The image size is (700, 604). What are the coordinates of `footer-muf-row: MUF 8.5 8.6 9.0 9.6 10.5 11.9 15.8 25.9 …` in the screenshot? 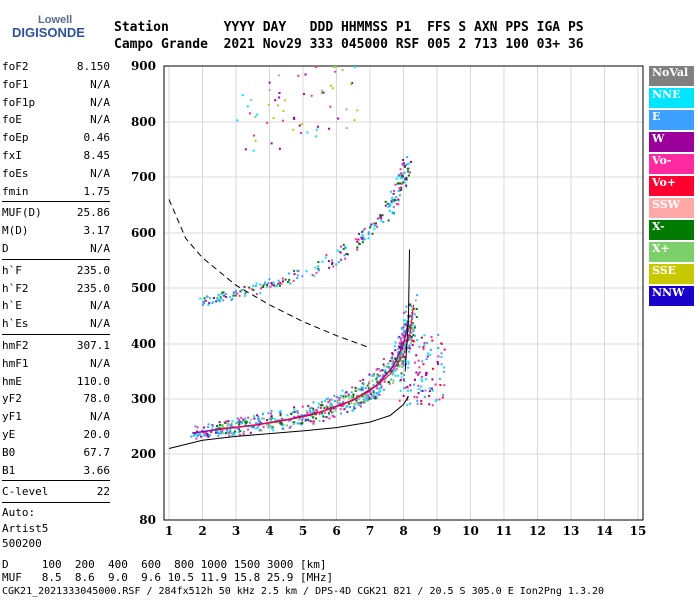 It's located at (168, 577).